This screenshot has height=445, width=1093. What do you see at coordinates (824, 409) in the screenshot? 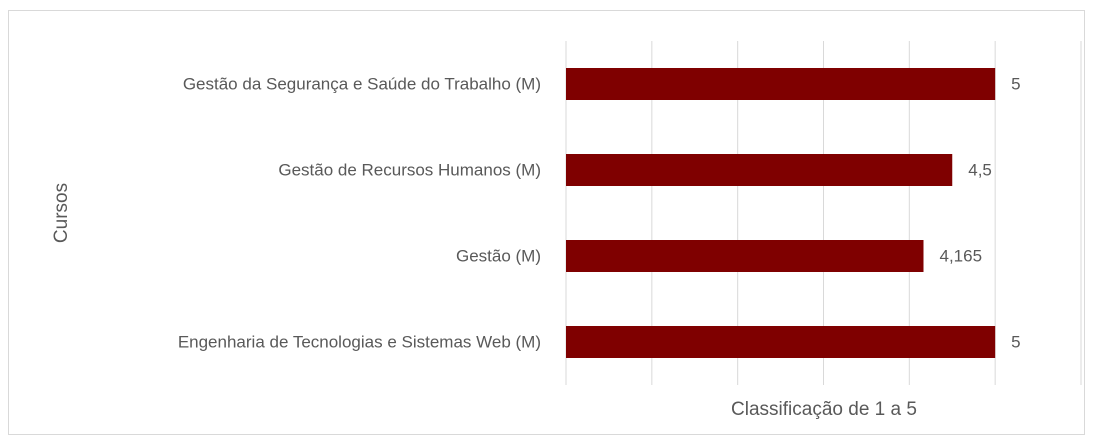
I see `x-axis-title: Classificação de 1 a 5` at bounding box center [824, 409].